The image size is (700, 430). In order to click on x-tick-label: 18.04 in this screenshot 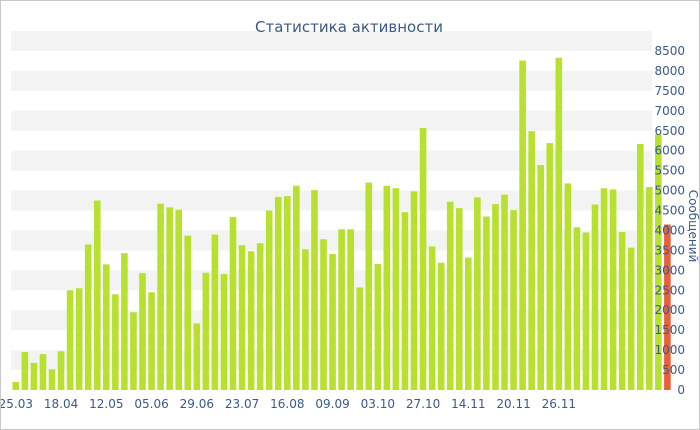, I will do `click(61, 404)`.